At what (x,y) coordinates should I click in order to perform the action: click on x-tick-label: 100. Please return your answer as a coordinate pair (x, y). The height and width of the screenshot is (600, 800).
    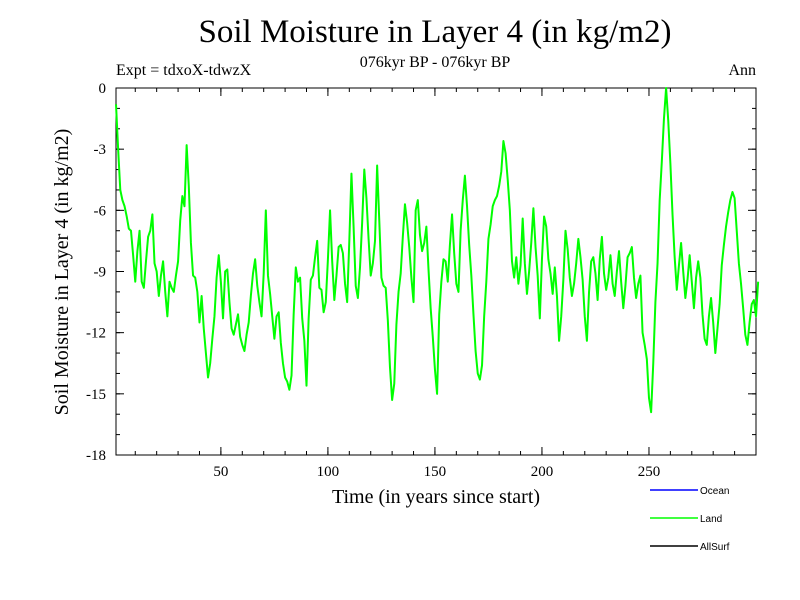
    Looking at the image, I should click on (328, 472).